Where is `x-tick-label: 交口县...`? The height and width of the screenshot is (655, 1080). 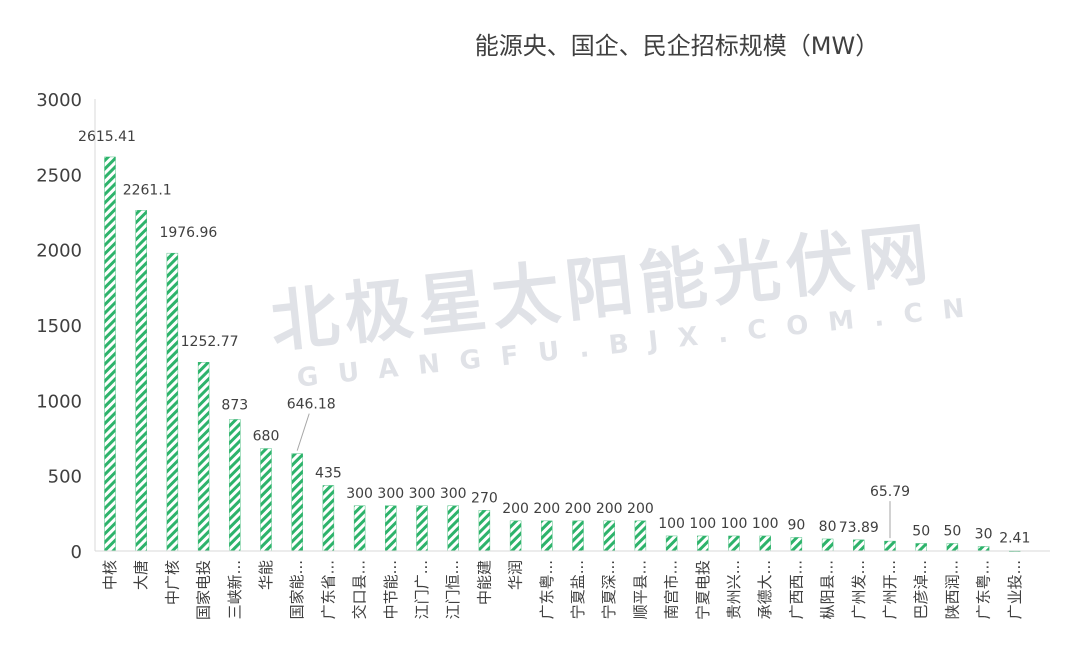
x-tick-label: 交口县... is located at coordinates (360, 589).